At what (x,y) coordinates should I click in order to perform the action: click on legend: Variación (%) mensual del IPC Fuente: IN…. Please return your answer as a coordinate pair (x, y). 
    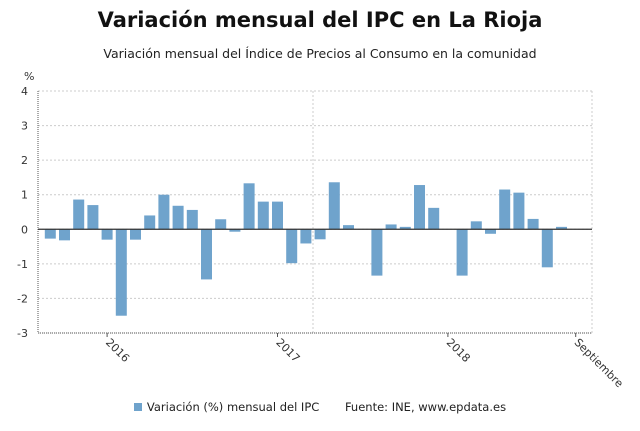
    Looking at the image, I should click on (320, 407).